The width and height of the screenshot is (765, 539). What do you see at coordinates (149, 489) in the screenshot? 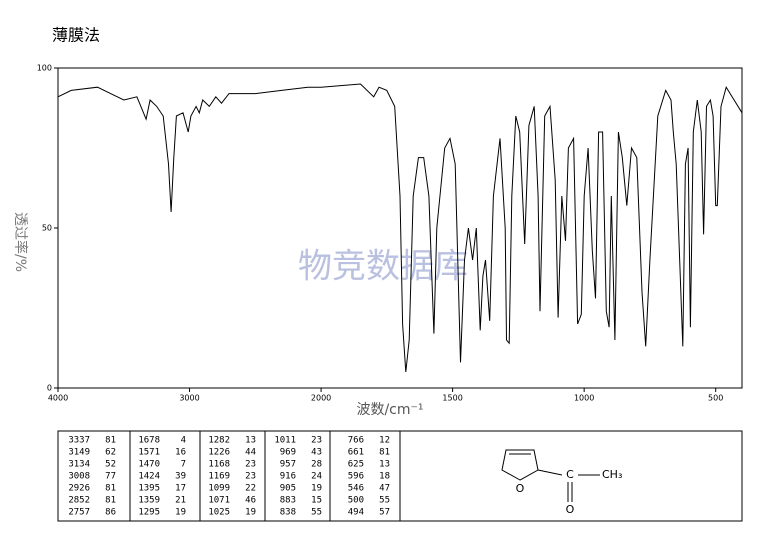
I see `peak-wavenumber: 1395` at bounding box center [149, 489].